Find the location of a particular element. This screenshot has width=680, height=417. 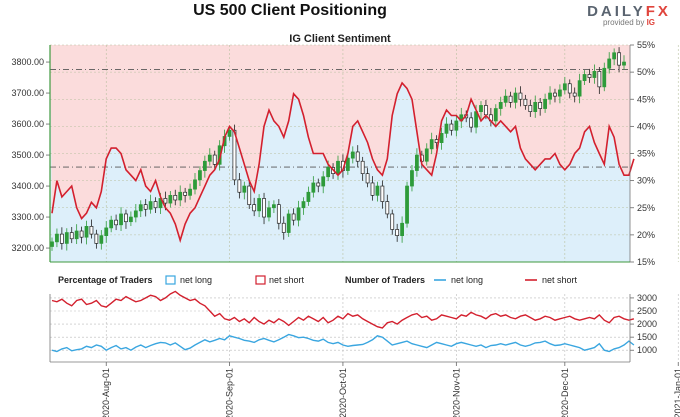

x-axis-tick-label: 2020-Oct-01 is located at coordinates (343, 392).